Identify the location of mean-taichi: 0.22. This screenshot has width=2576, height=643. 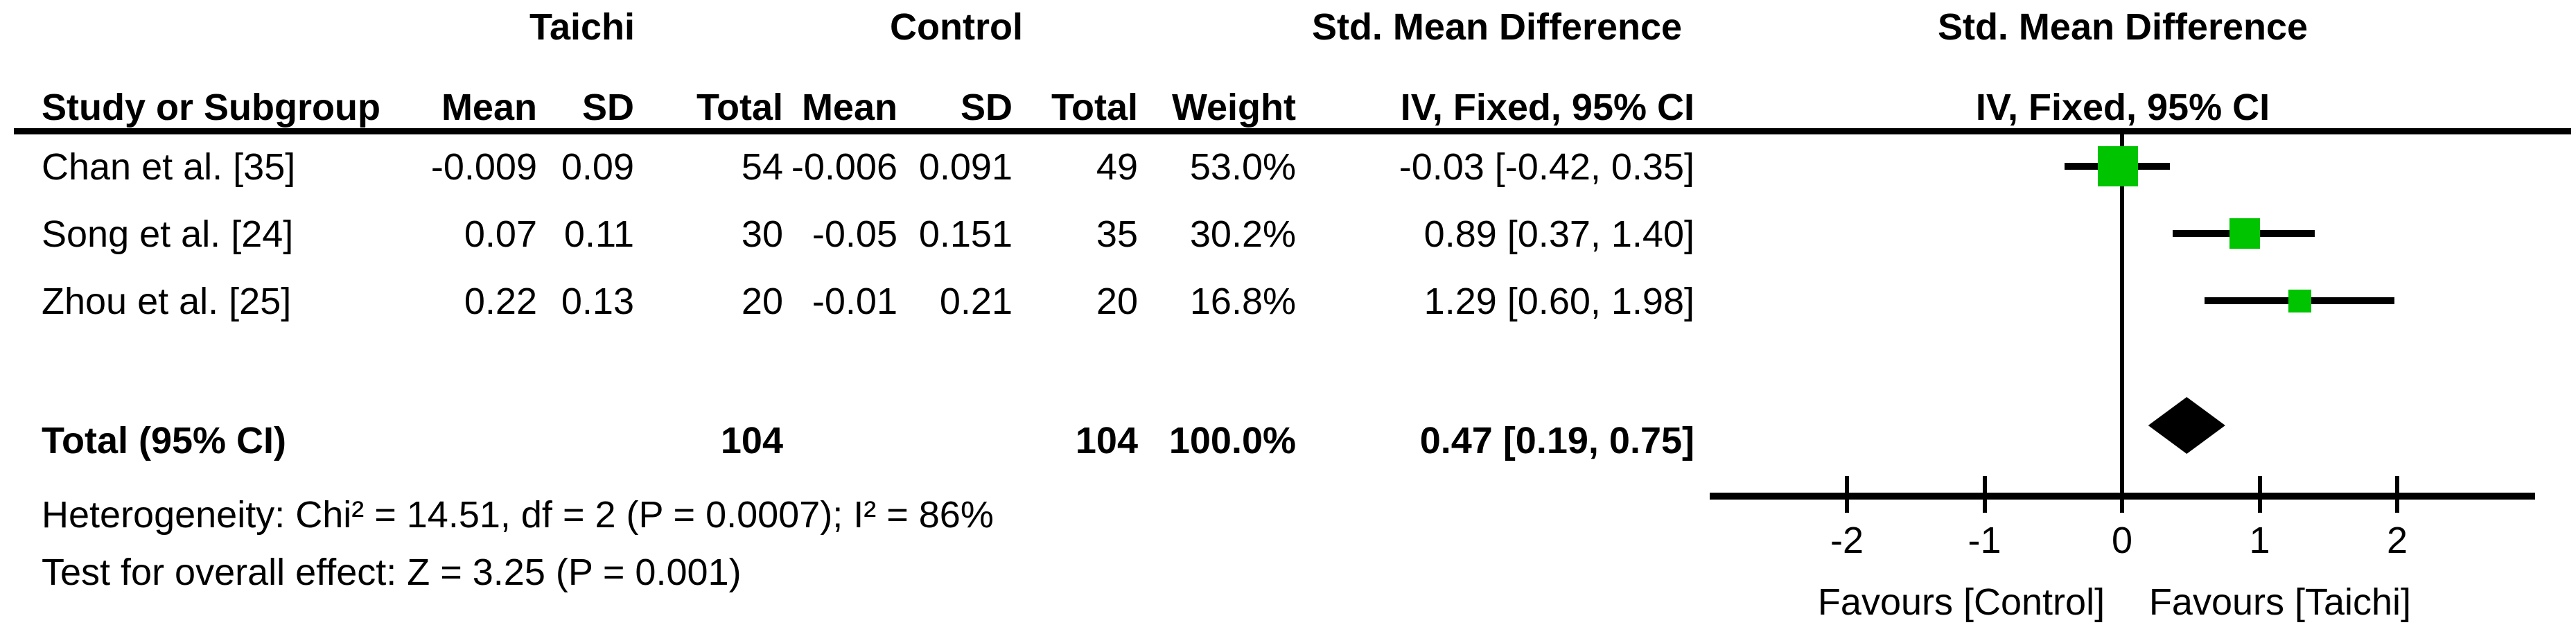
(500, 301).